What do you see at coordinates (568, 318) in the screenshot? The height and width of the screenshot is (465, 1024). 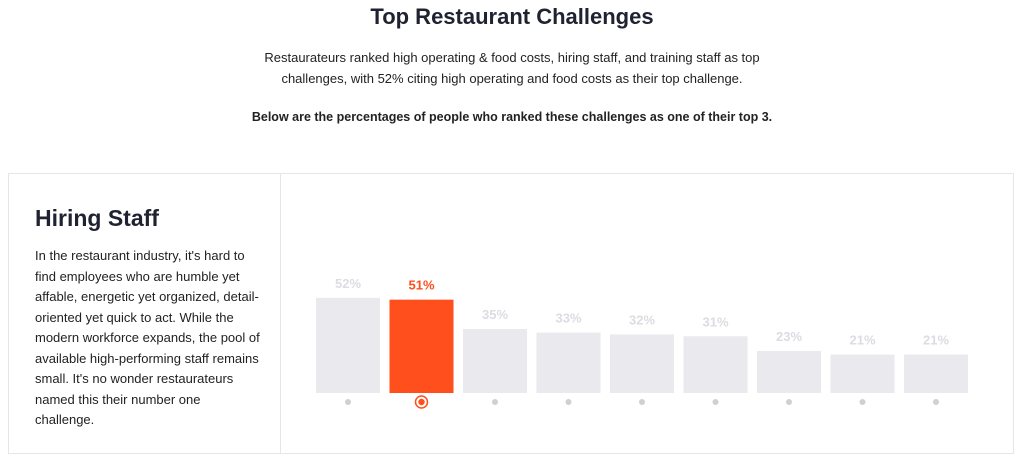 I see `value-label: 33%` at bounding box center [568, 318].